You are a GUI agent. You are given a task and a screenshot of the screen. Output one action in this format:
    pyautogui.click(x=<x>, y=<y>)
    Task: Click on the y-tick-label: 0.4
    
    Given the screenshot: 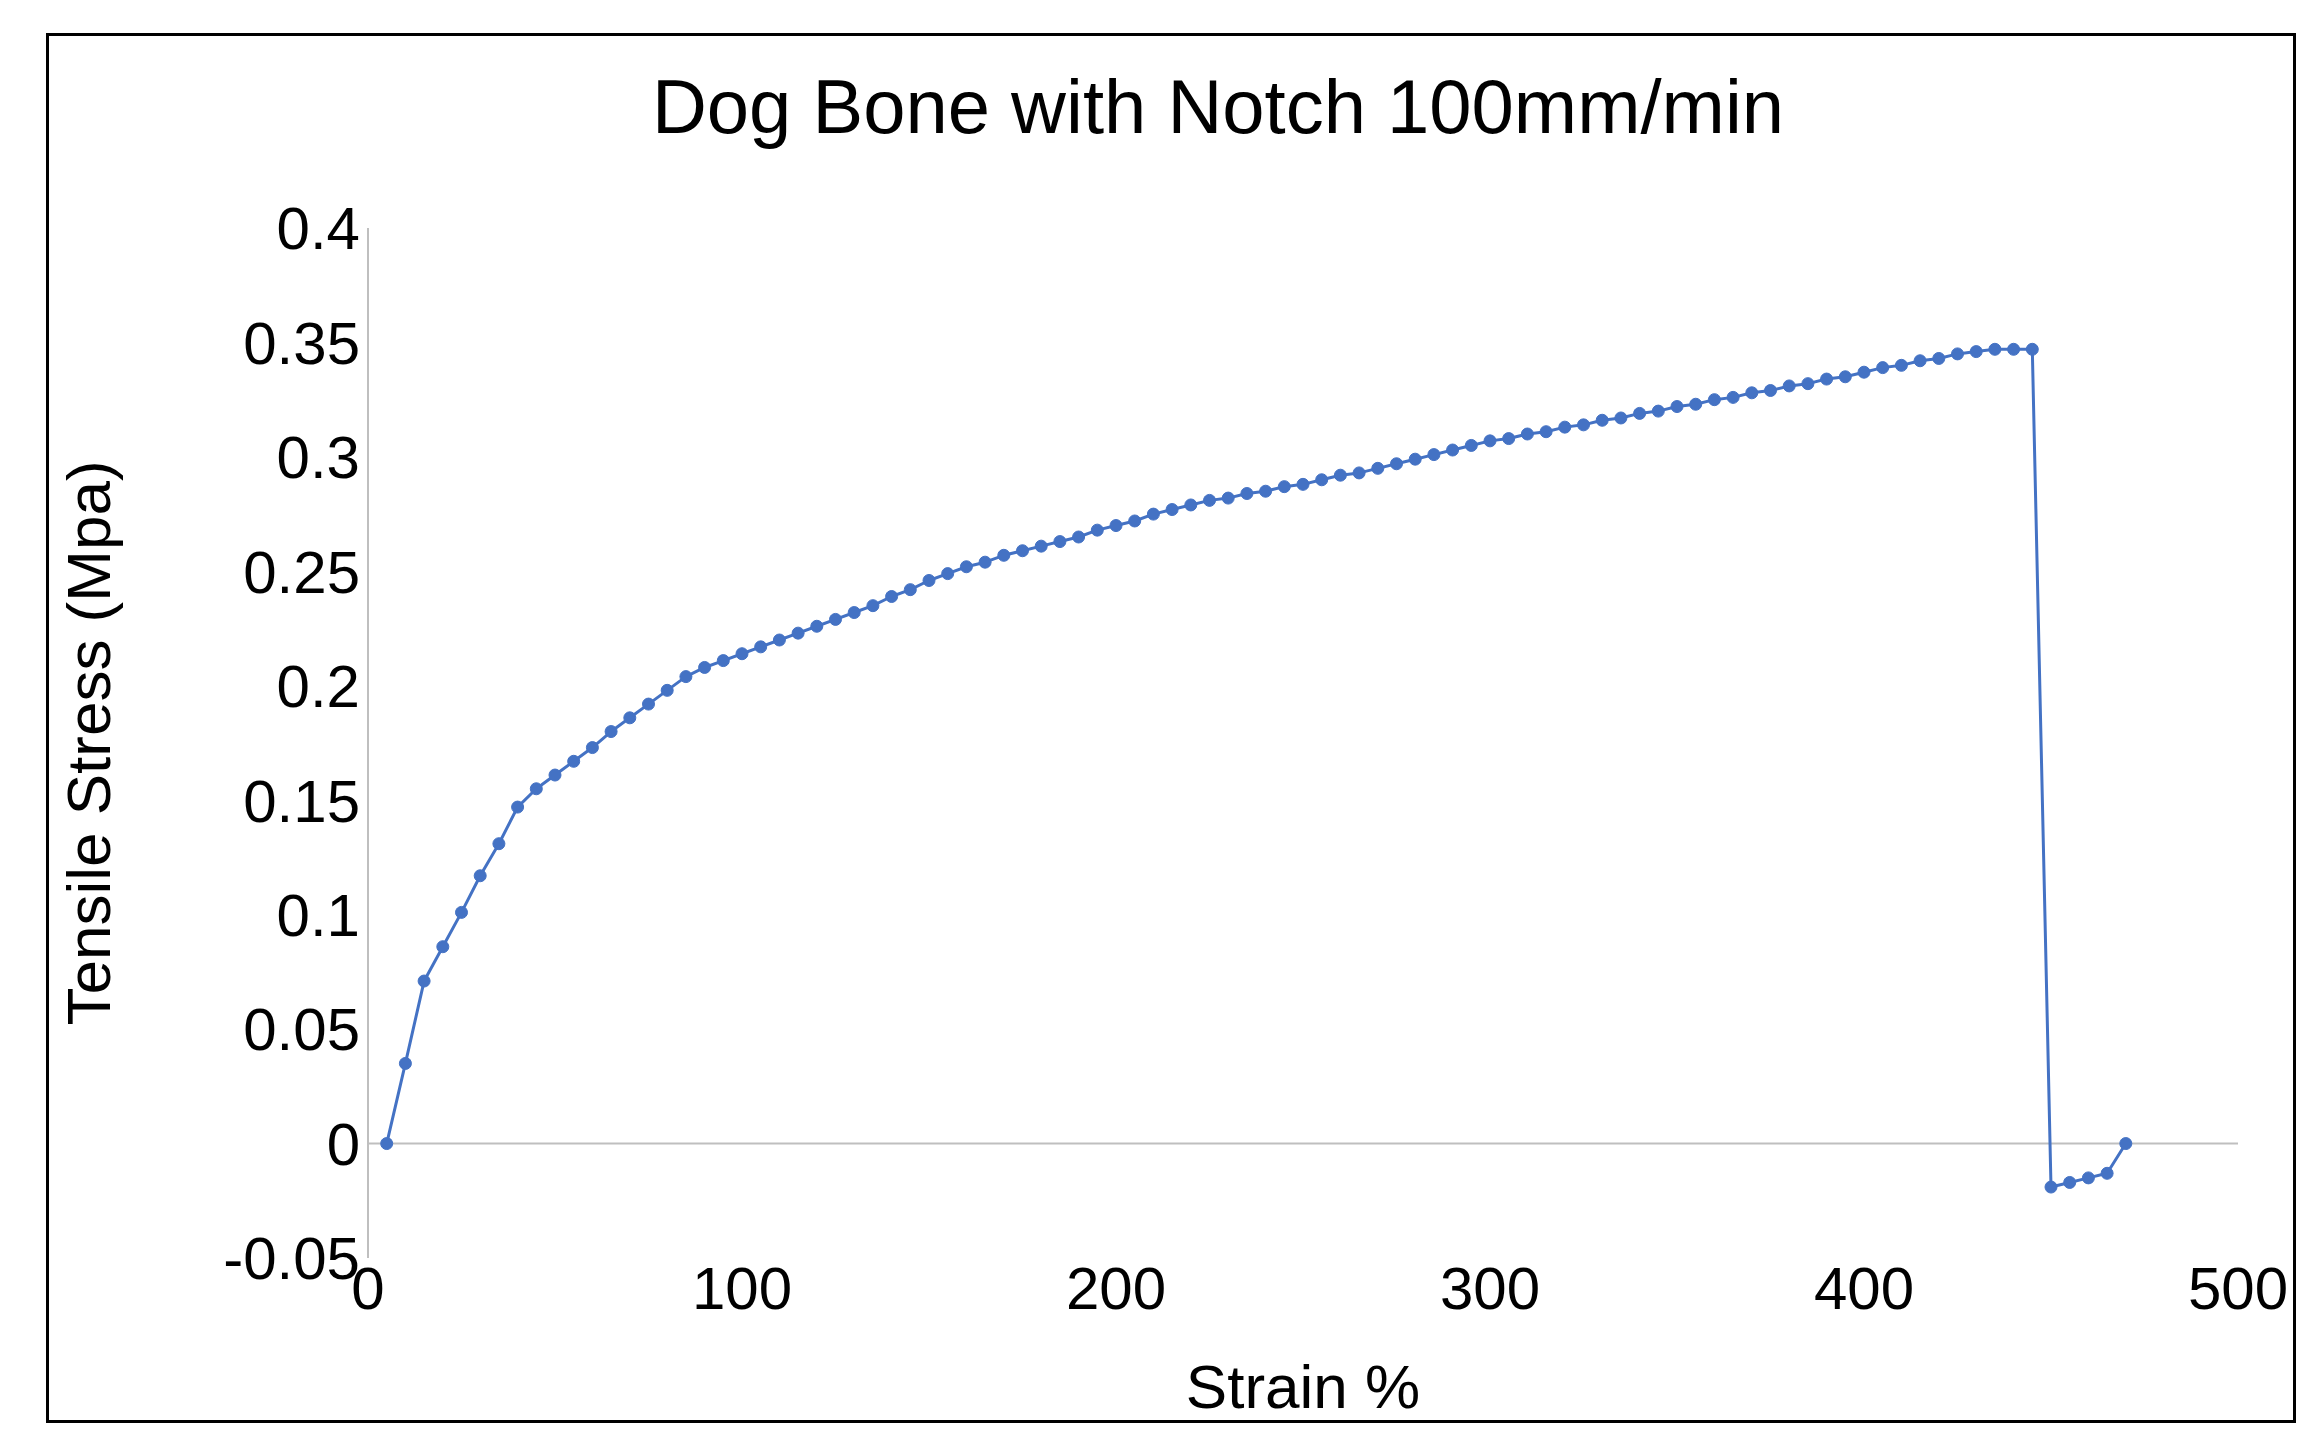 What is the action you would take?
    pyautogui.click(x=318, y=229)
    